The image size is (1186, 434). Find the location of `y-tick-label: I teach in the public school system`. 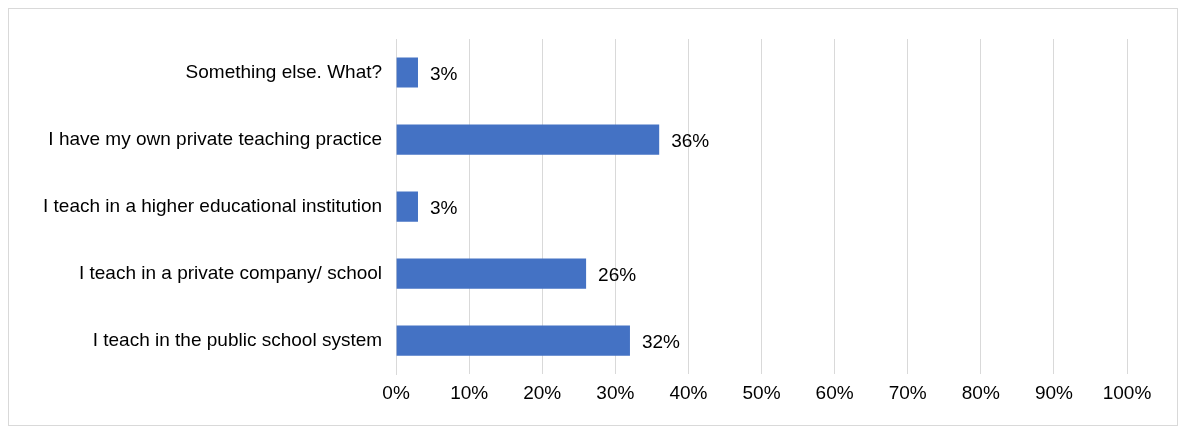

y-tick-label: I teach in the public school system is located at coordinates (237, 339).